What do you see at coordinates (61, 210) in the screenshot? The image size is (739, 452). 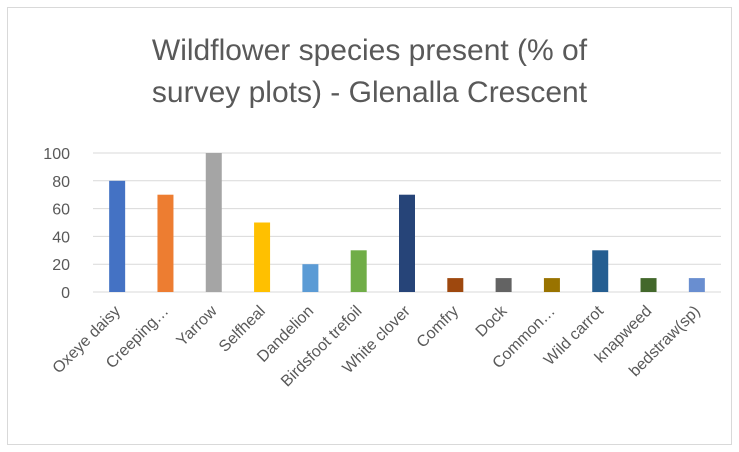 I see `y-tick-label: 60` at bounding box center [61, 210].